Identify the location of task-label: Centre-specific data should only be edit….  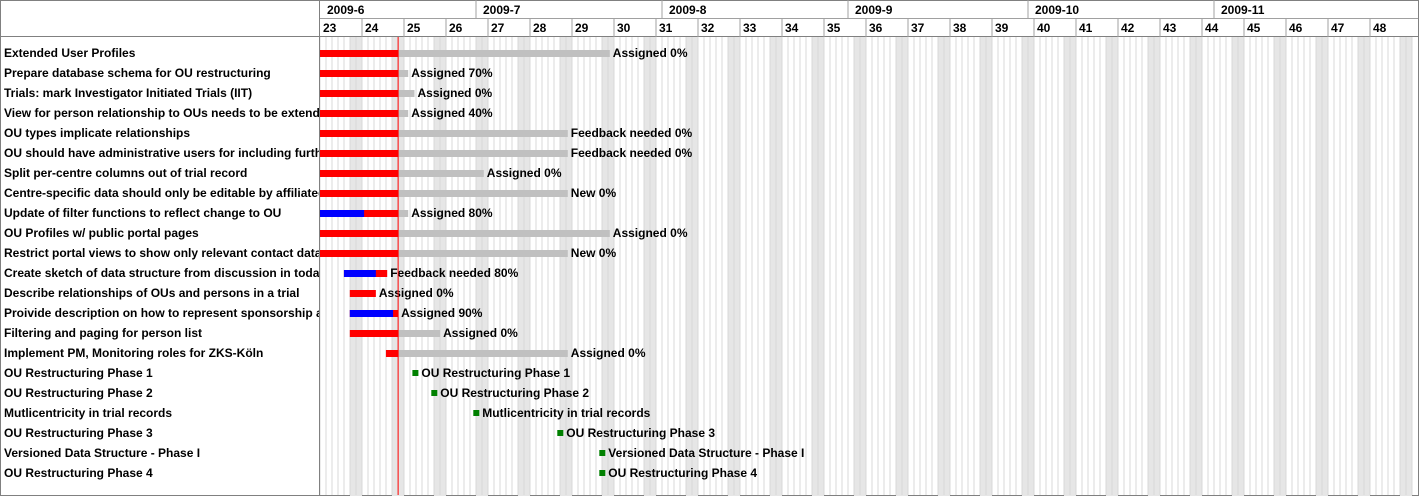
(164, 193).